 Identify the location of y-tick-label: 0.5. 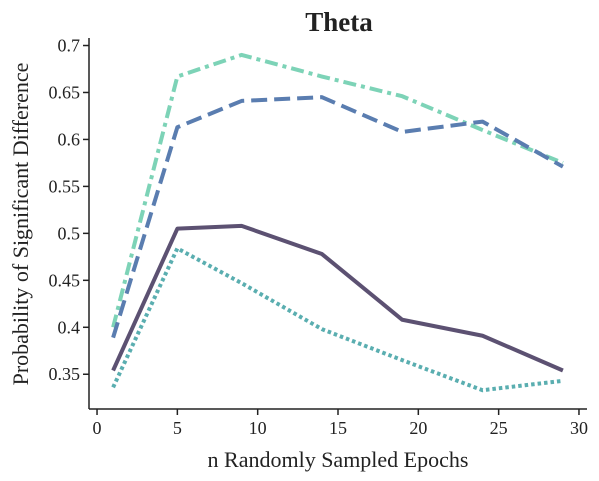
(69, 233).